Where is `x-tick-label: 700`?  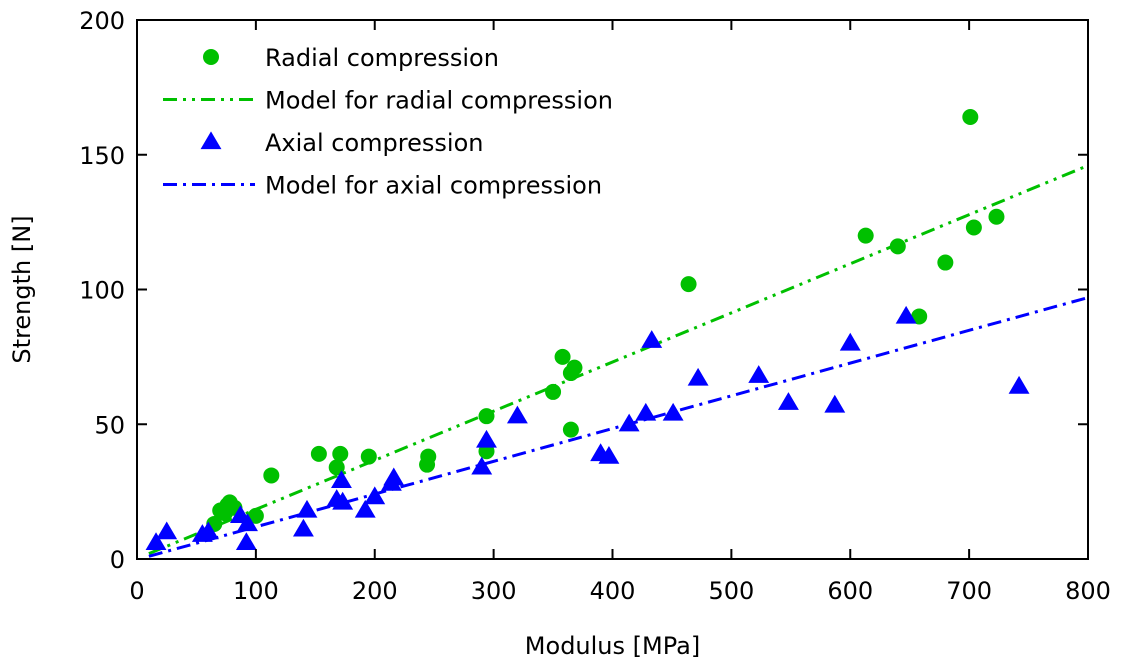
x-tick-label: 700 is located at coordinates (969, 591).